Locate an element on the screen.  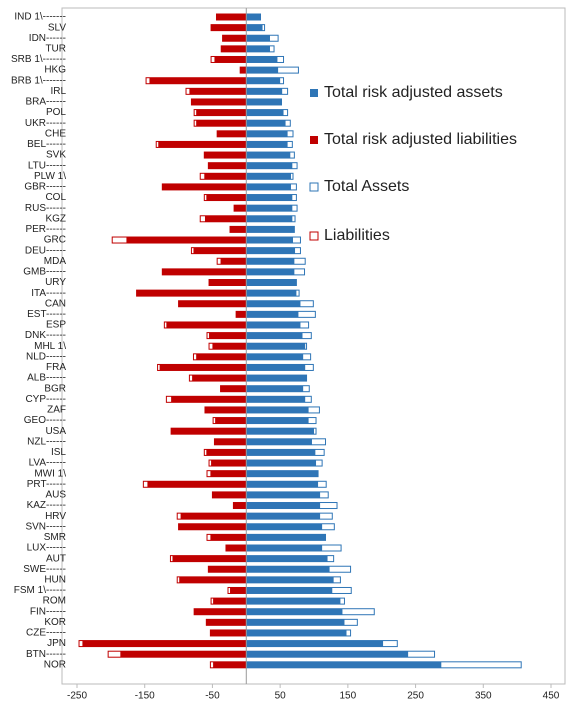
legend-label: Total risk adjusted assets is located at coordinates (413, 92).